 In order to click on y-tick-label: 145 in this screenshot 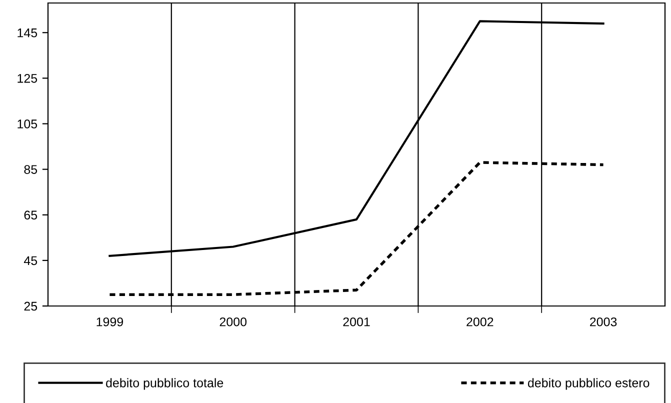, I will do `click(28, 33)`.